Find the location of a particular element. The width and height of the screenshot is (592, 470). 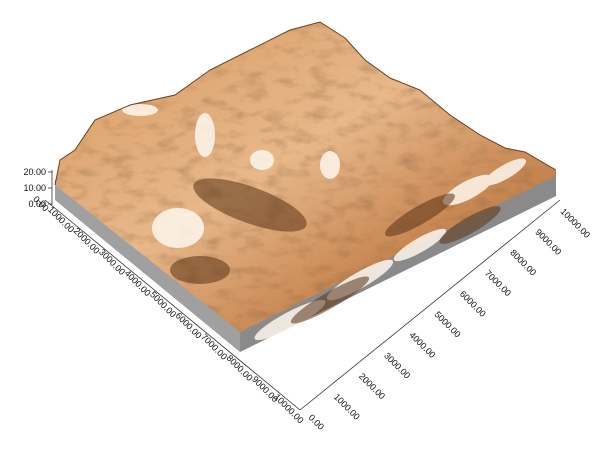

y-tick-label: 10000.00 is located at coordinates (575, 223).